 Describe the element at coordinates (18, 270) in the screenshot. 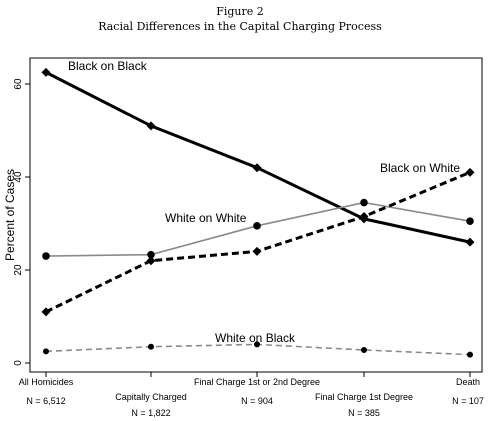

I see `y-tick-label: 20` at that location.